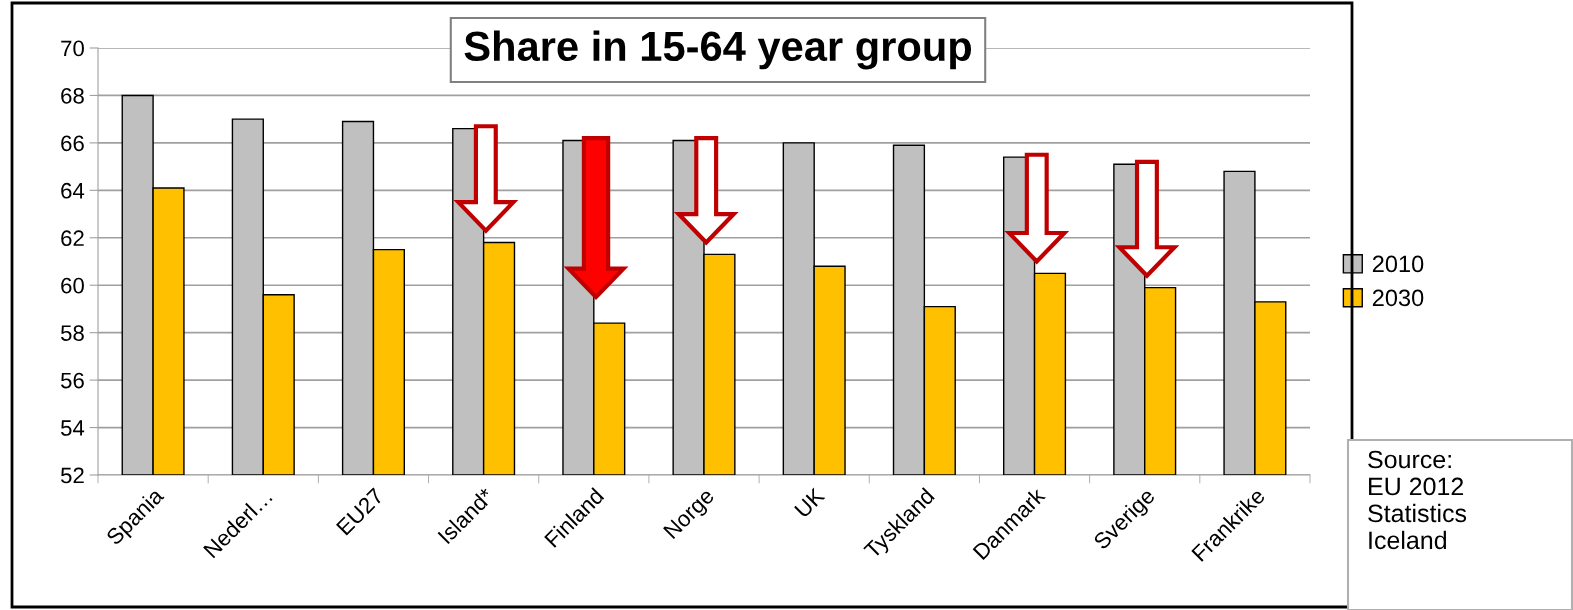 The height and width of the screenshot is (610, 1573). What do you see at coordinates (72, 380) in the screenshot?
I see `y-tick-label: 56` at bounding box center [72, 380].